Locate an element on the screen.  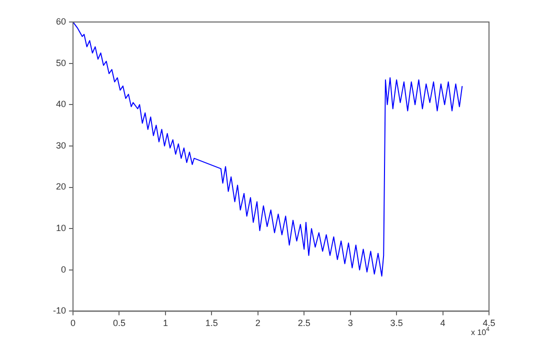
x-tick-label: 1 is located at coordinates (165, 323).